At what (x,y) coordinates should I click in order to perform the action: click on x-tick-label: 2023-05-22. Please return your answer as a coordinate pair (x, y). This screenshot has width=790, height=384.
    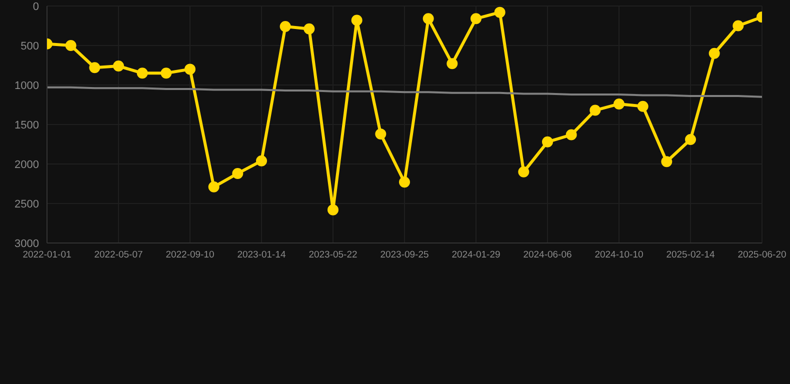
    Looking at the image, I should click on (333, 255).